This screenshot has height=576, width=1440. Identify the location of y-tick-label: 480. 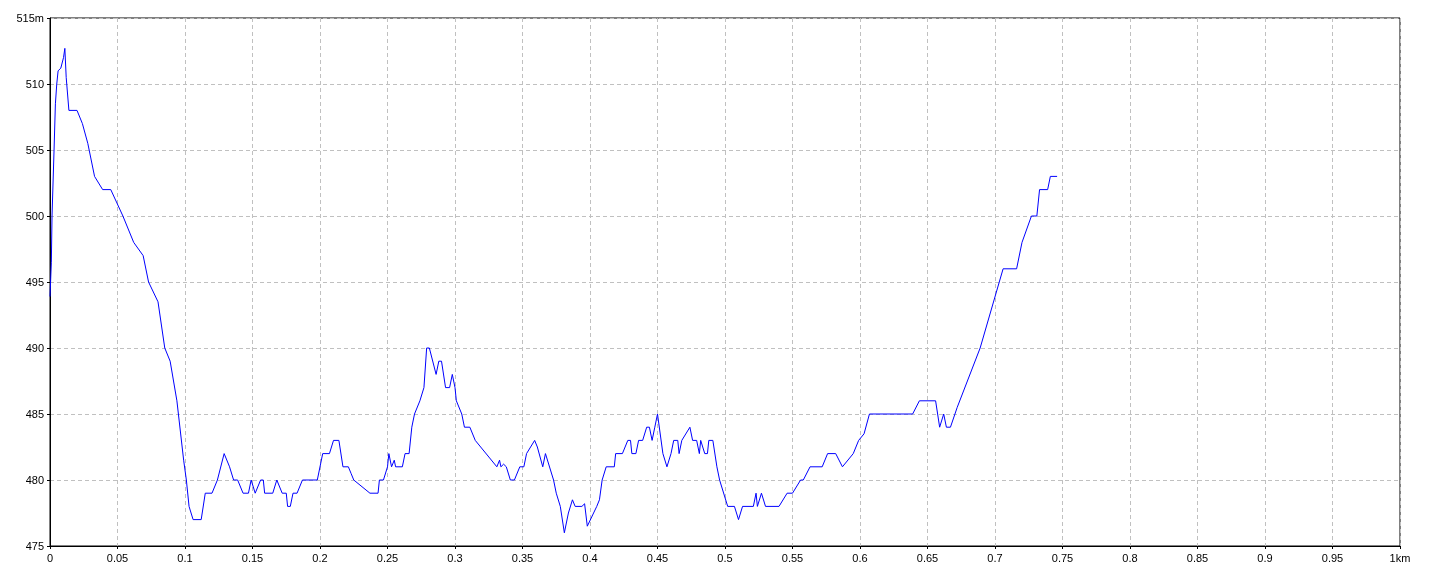
(34, 480).